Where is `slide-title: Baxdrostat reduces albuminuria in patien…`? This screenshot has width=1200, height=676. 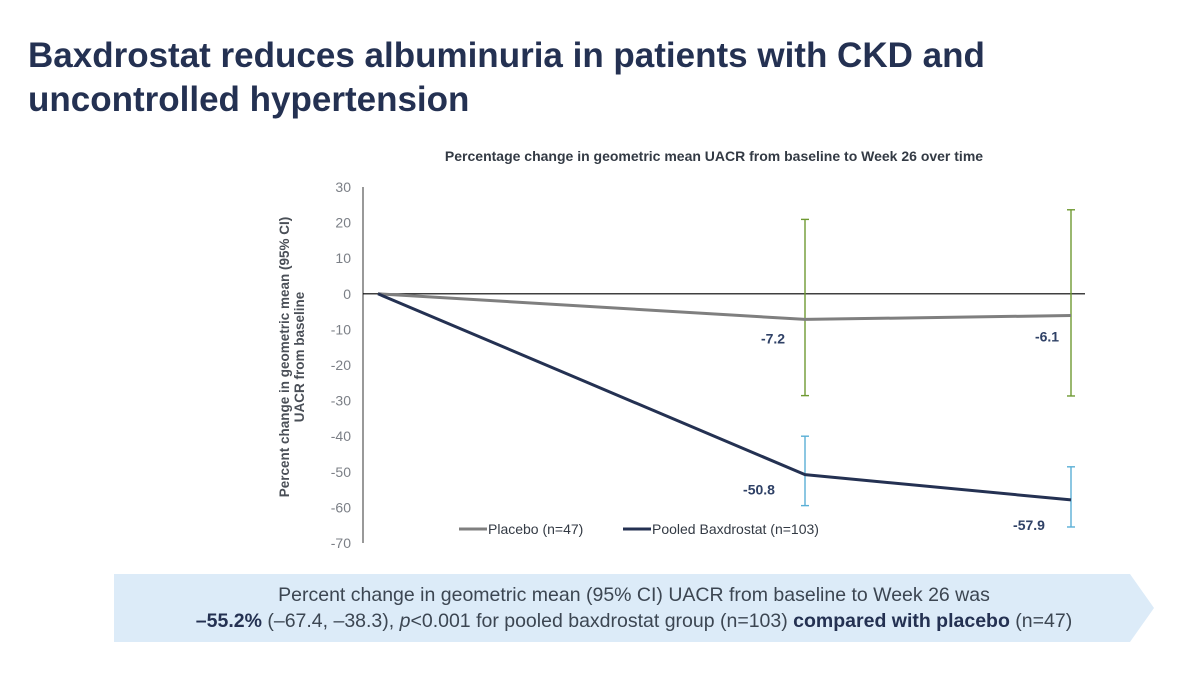
slide-title: Baxdrostat reduces albuminuria in patien… is located at coordinates (506, 77).